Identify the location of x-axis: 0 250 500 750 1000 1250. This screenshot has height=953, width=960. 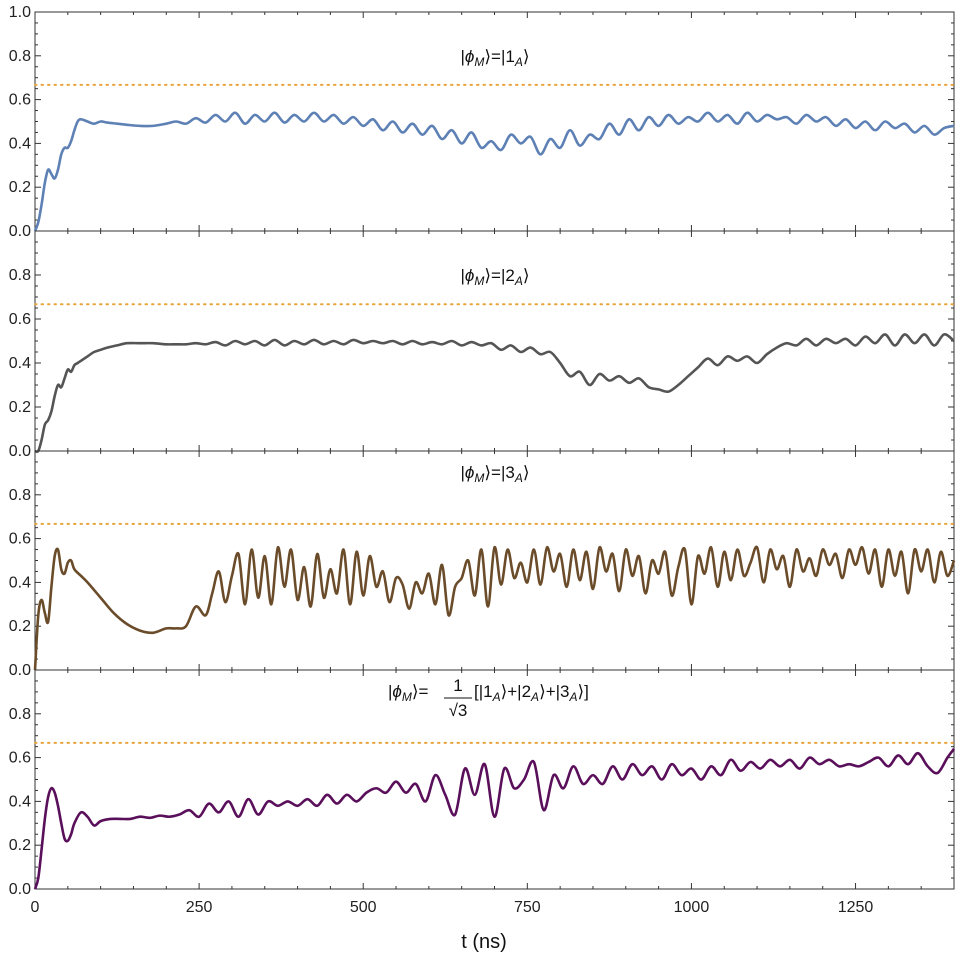
(452, 907).